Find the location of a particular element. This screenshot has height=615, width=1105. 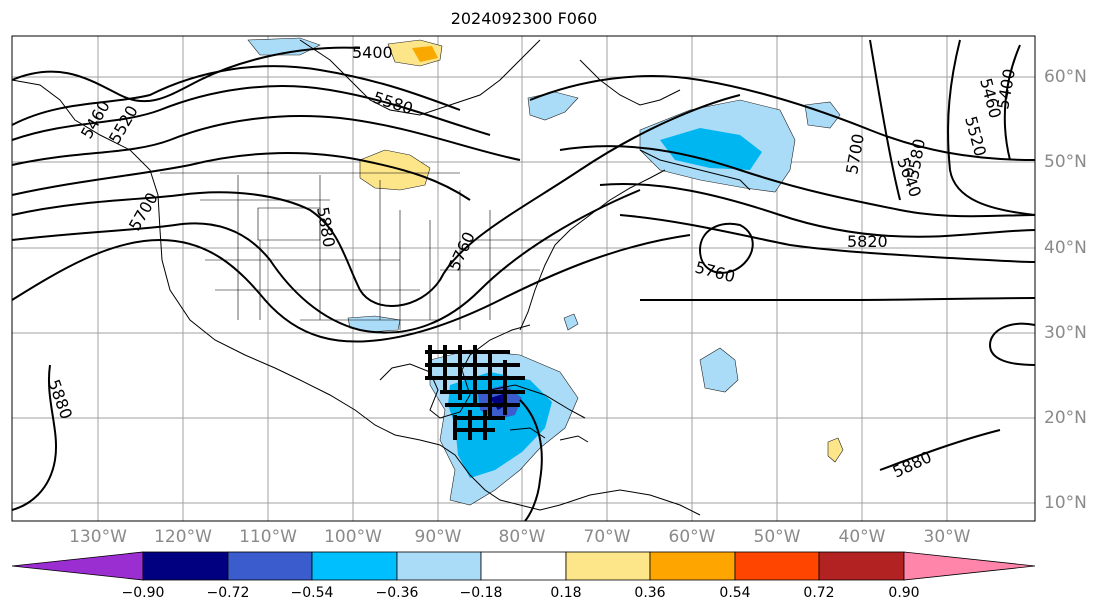

lon-label: 100°W is located at coordinates (353, 537).